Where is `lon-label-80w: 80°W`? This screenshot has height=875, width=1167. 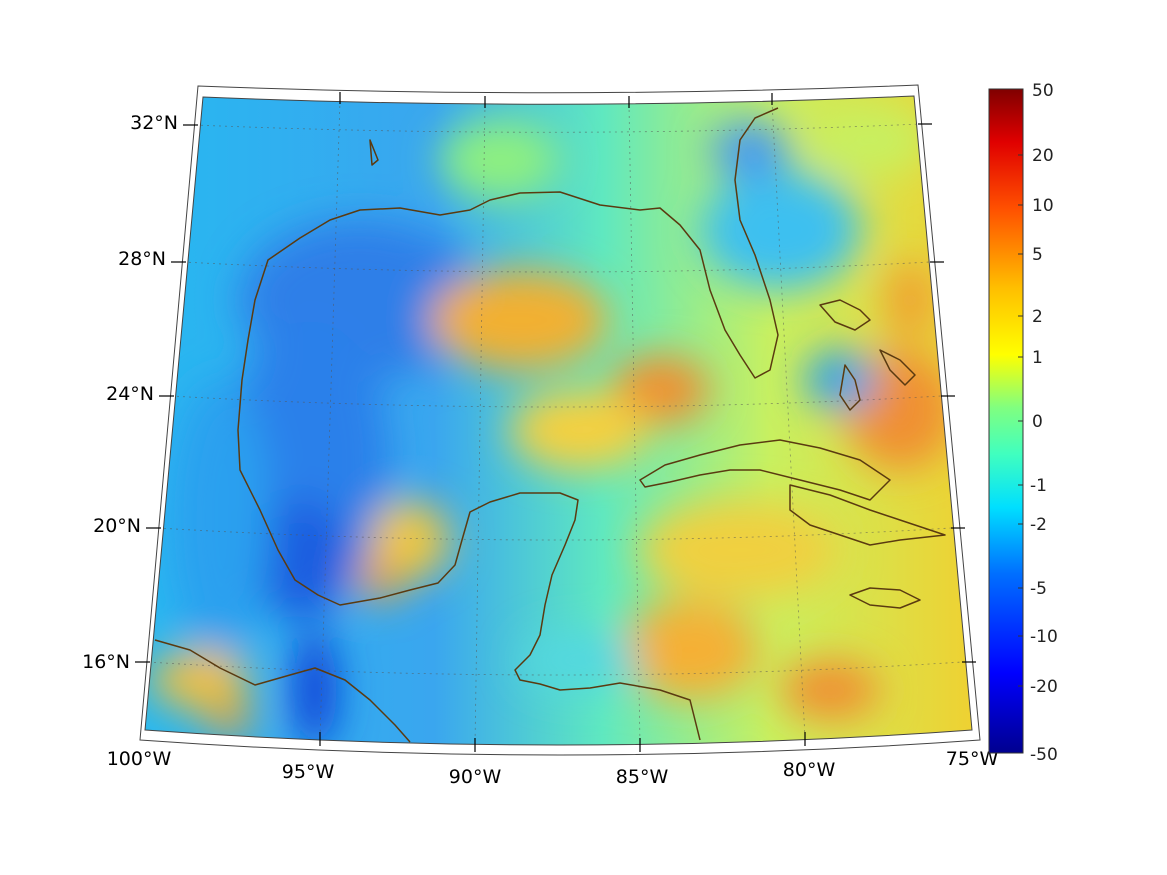
lon-label-80w: 80°W is located at coordinates (809, 770).